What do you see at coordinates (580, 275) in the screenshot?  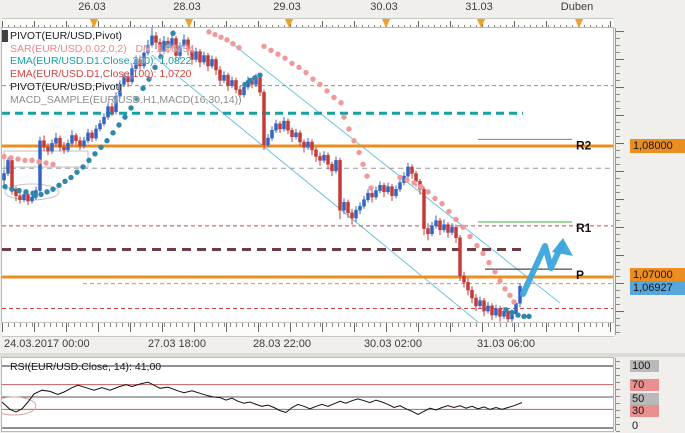 I see `svg-text: P` at bounding box center [580, 275].